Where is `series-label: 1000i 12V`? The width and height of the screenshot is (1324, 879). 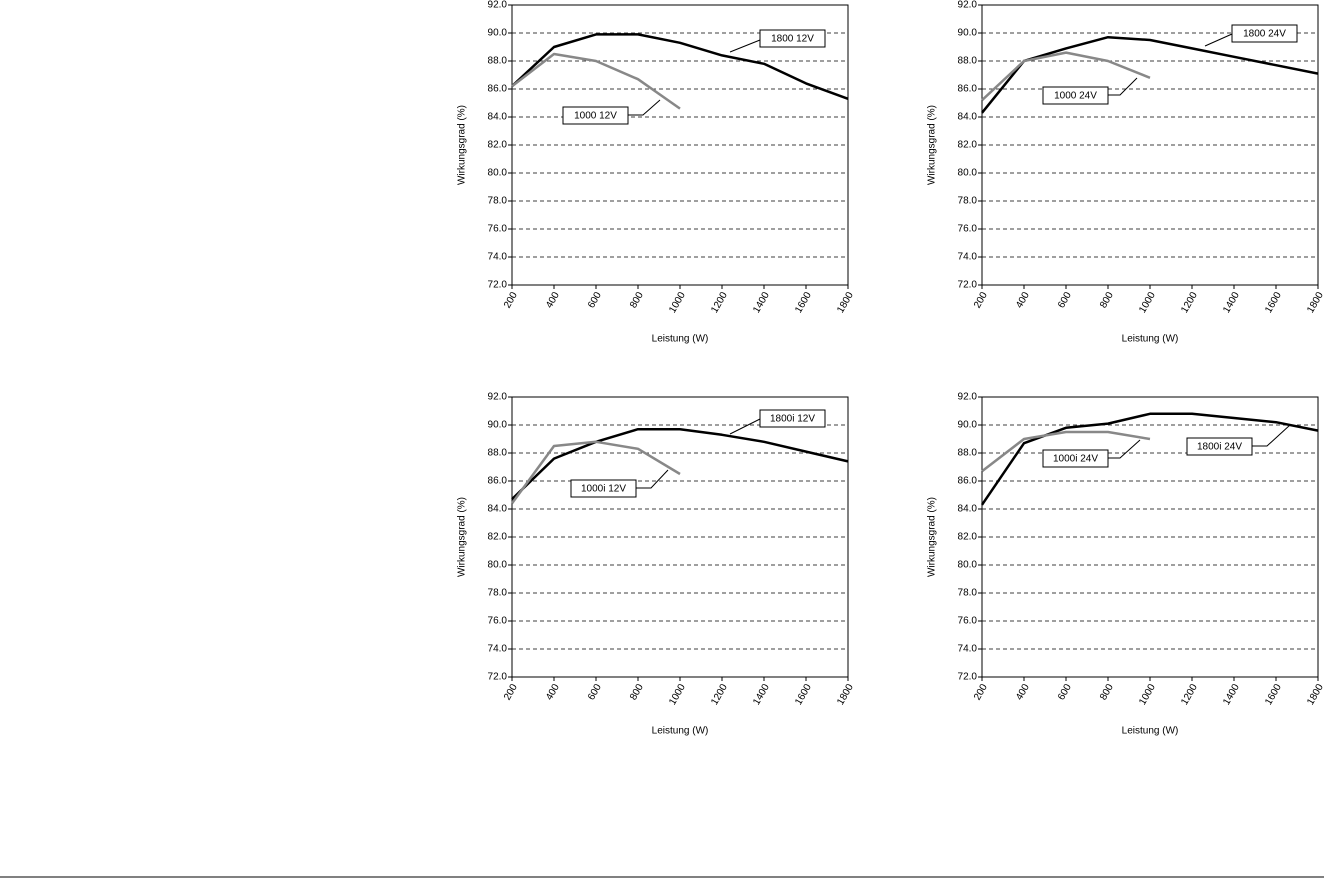 series-label: 1000i 12V is located at coordinates (603, 489).